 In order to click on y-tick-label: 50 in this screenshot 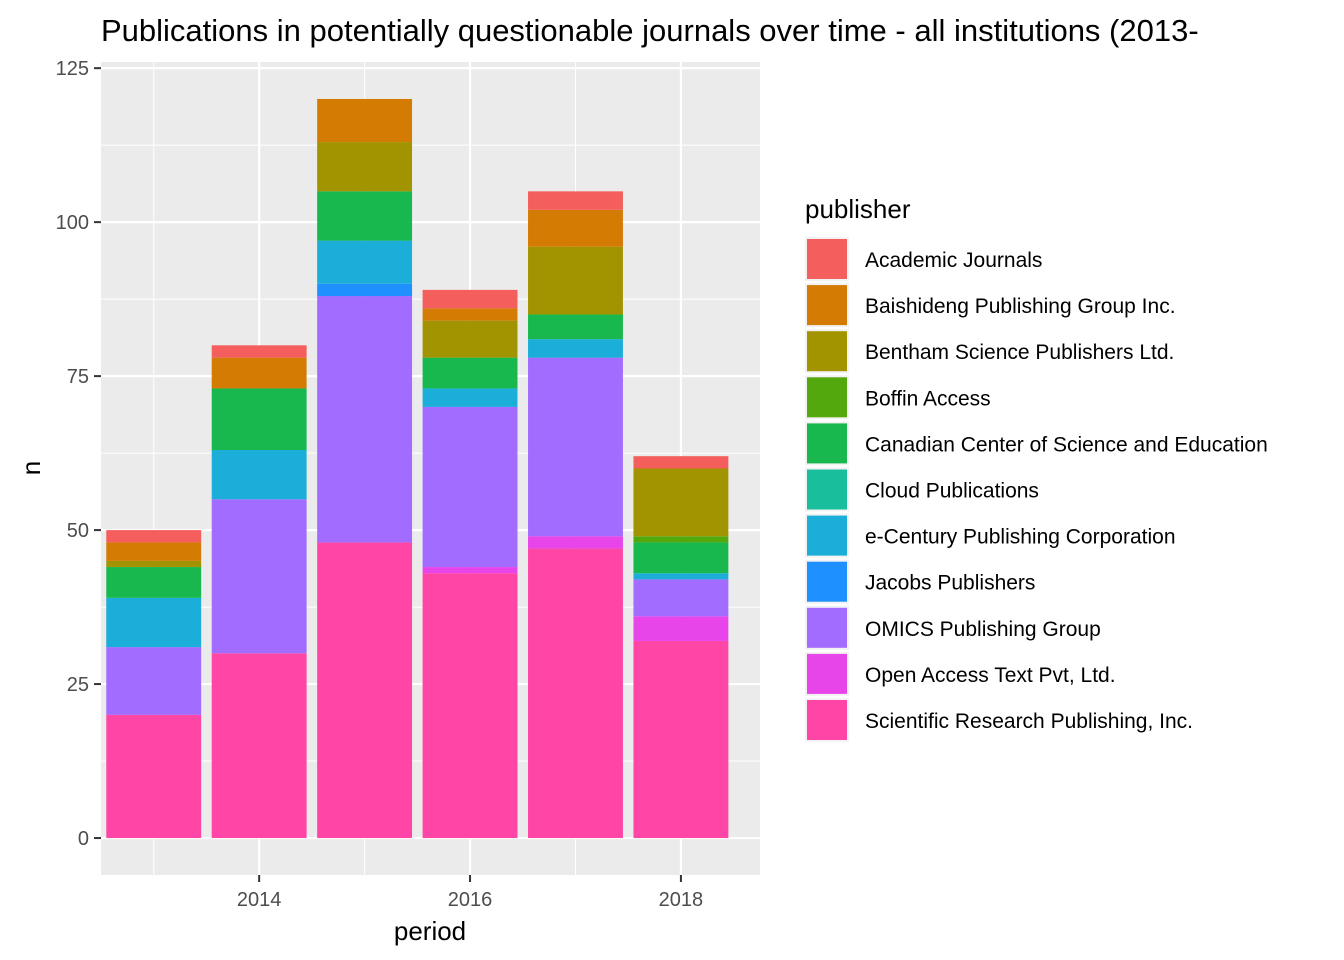, I will do `click(78, 531)`.